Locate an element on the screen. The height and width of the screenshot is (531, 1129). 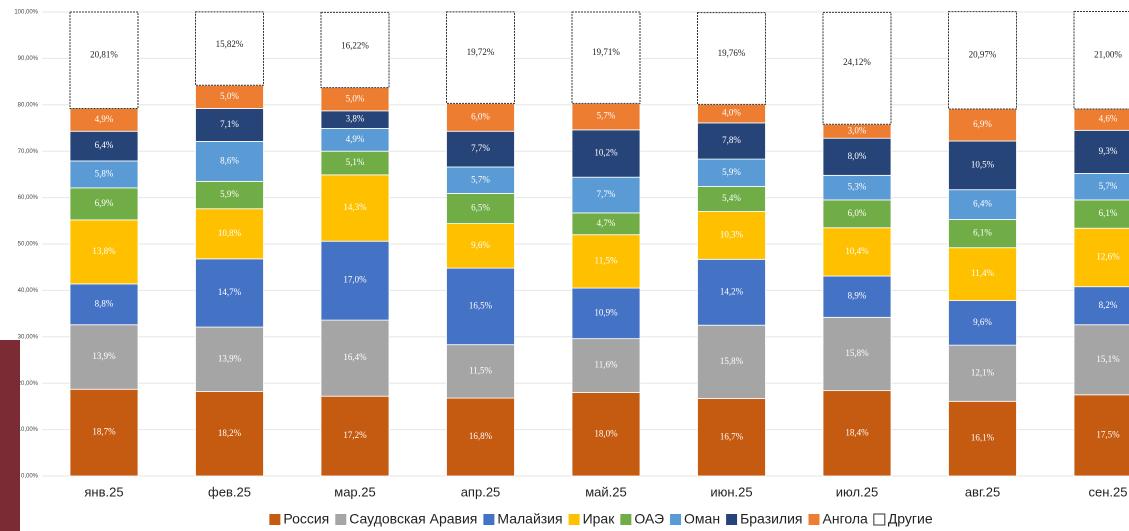
legend-label: Ангола is located at coordinates (846, 519).